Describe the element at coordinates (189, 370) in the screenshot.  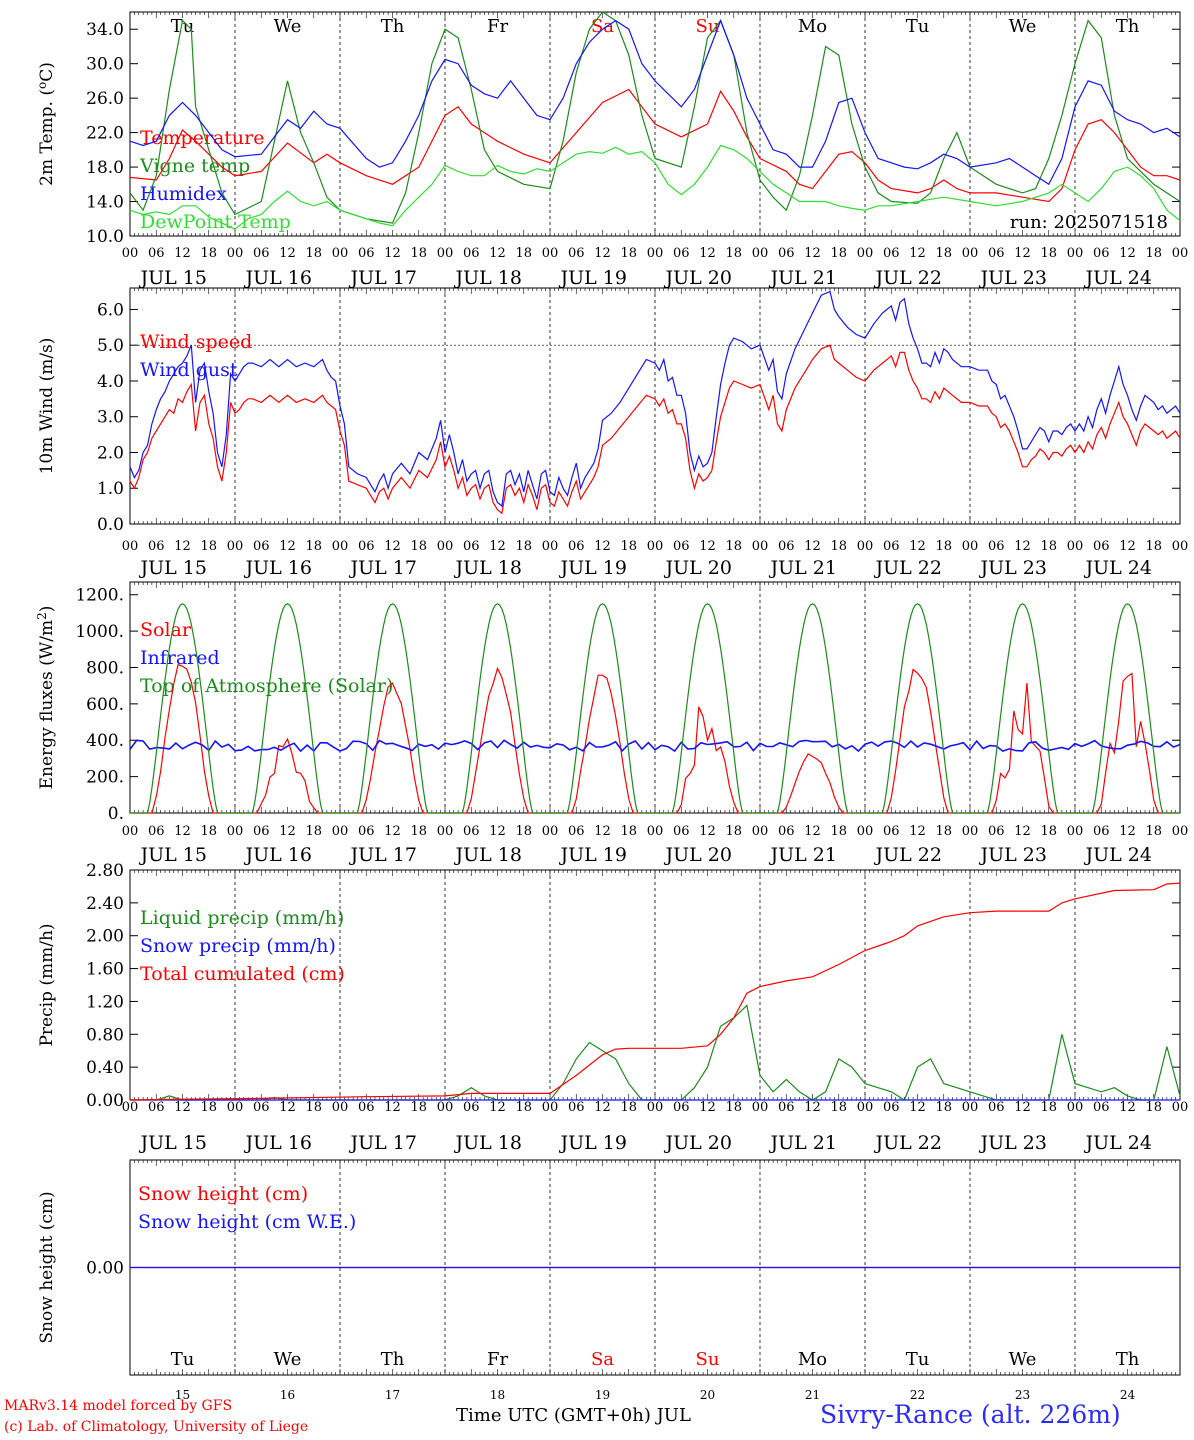
I see `legend-wind-gust: Wind gust` at that location.